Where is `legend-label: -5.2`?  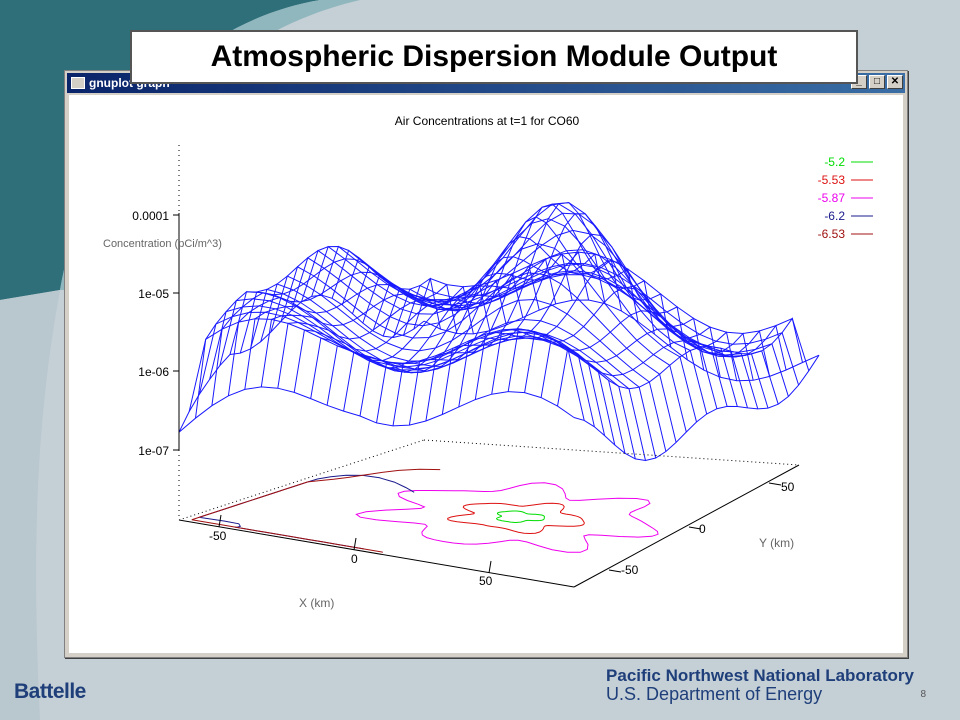 legend-label: -5.2 is located at coordinates (834, 162).